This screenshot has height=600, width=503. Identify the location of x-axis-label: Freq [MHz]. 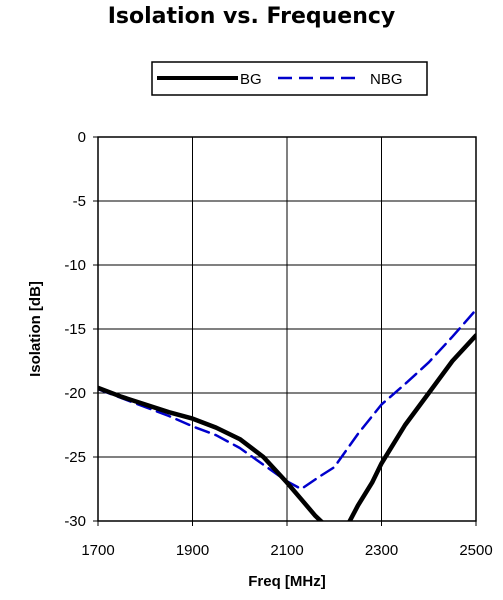
(287, 581).